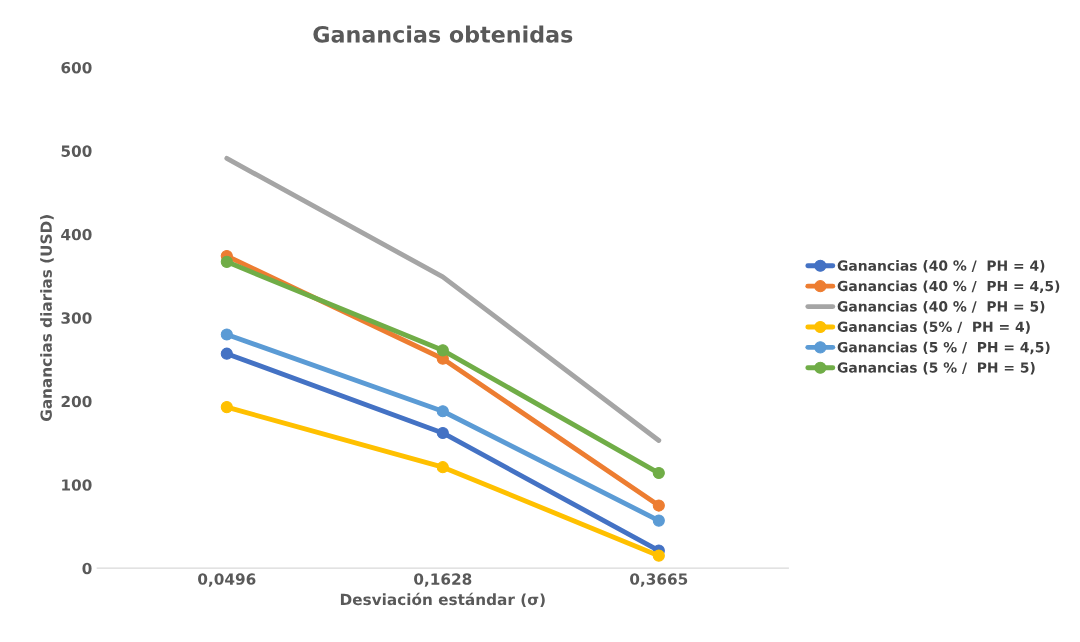 The height and width of the screenshot is (642, 1080). Describe the element at coordinates (76, 151) in the screenshot. I see `y-tick-label: 500` at that location.